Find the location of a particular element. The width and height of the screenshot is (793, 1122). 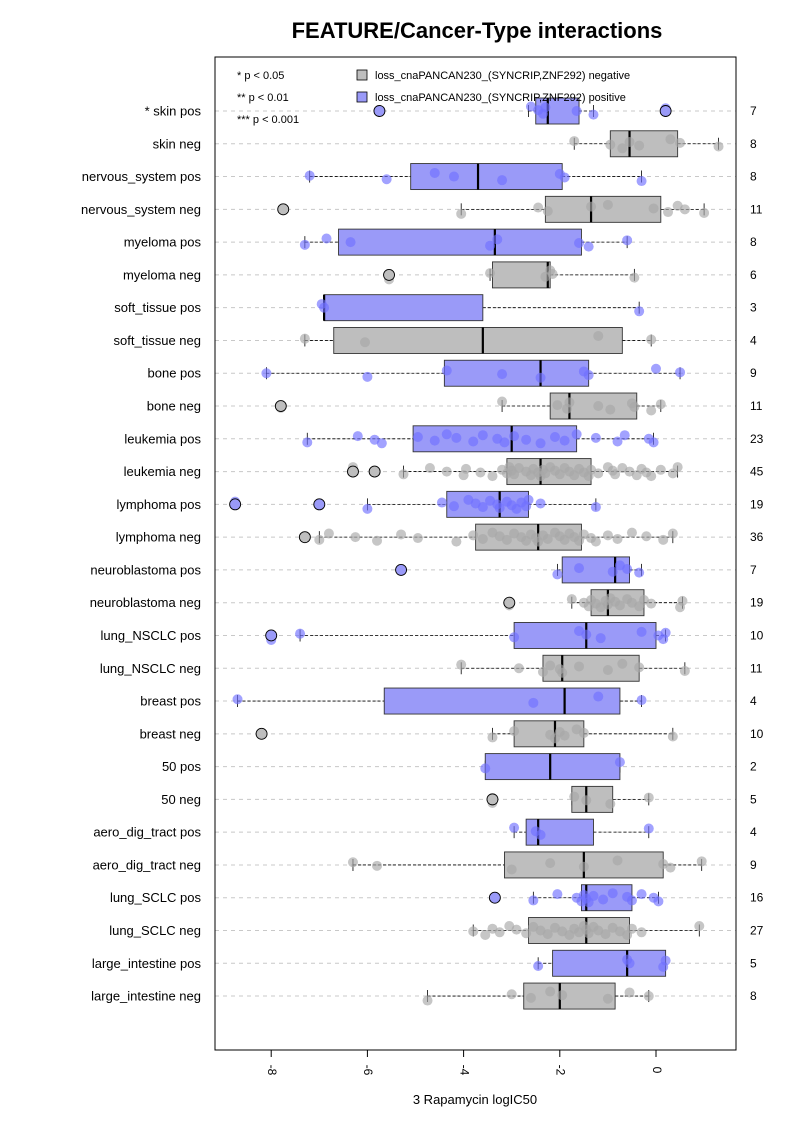

row-count: 10 is located at coordinates (757, 734).